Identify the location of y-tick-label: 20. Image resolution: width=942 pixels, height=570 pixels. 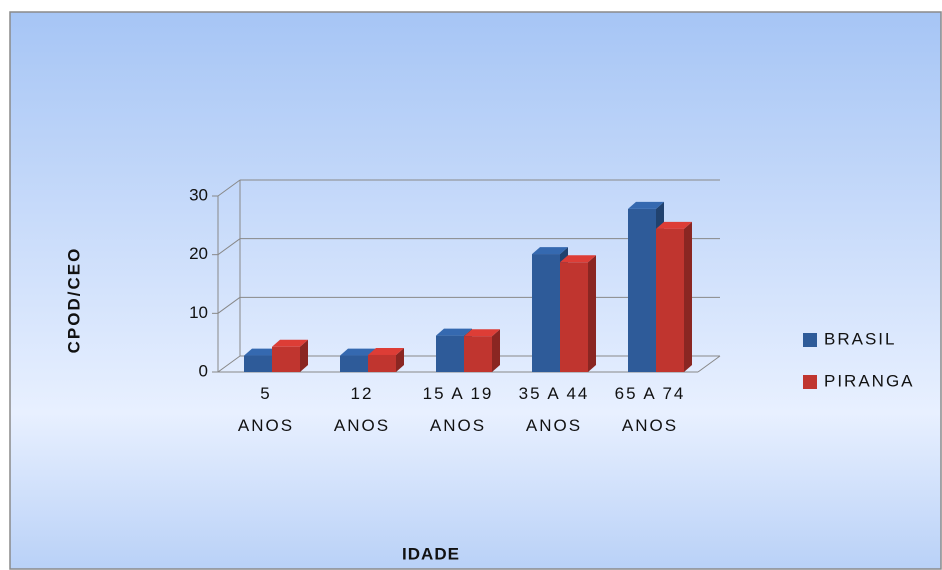
(198, 253).